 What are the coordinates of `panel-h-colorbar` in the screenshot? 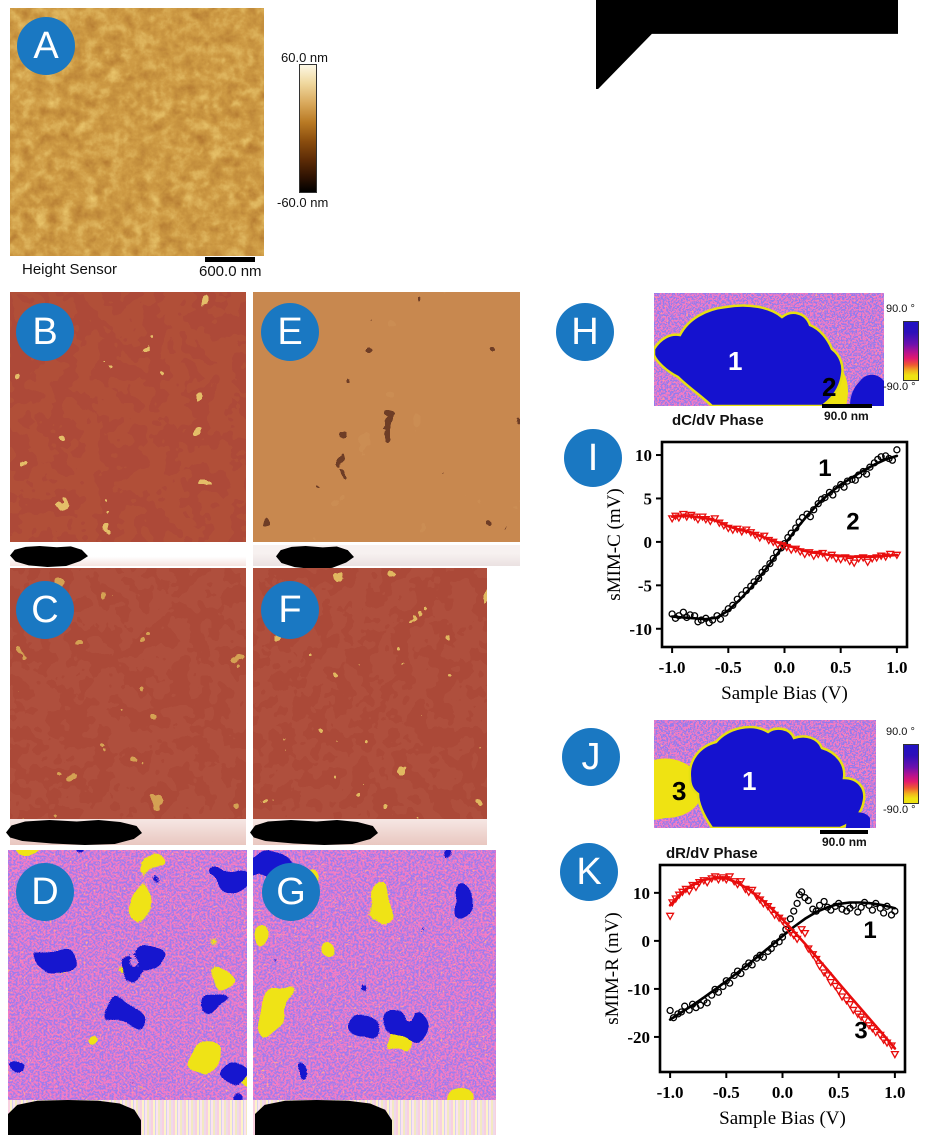 It's located at (911, 351).